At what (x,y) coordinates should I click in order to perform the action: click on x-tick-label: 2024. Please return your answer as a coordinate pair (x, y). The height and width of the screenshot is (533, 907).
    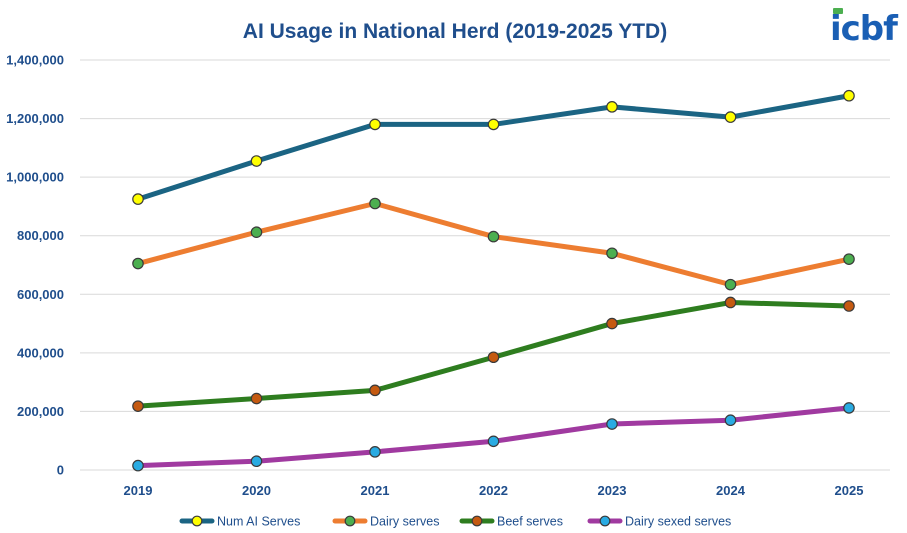
    Looking at the image, I should click on (731, 490).